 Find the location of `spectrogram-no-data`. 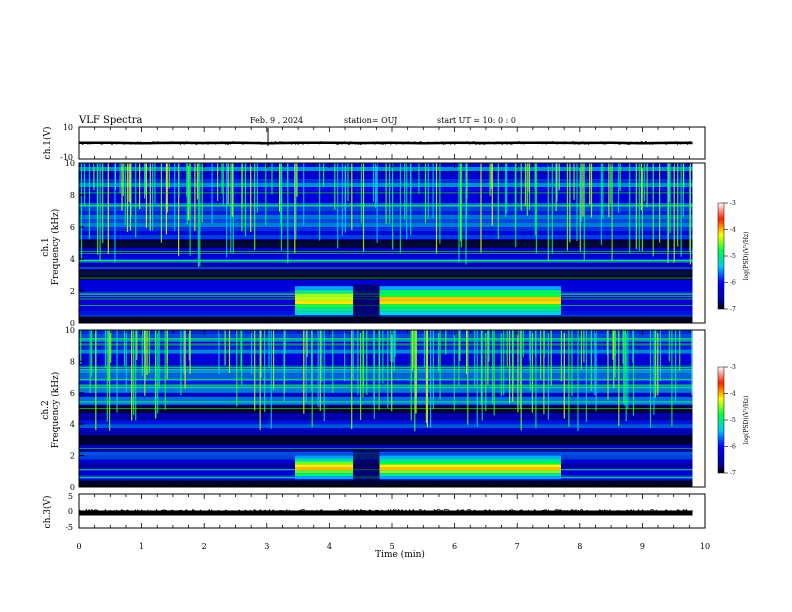

spectrogram-no-data is located at coordinates (698, 408).